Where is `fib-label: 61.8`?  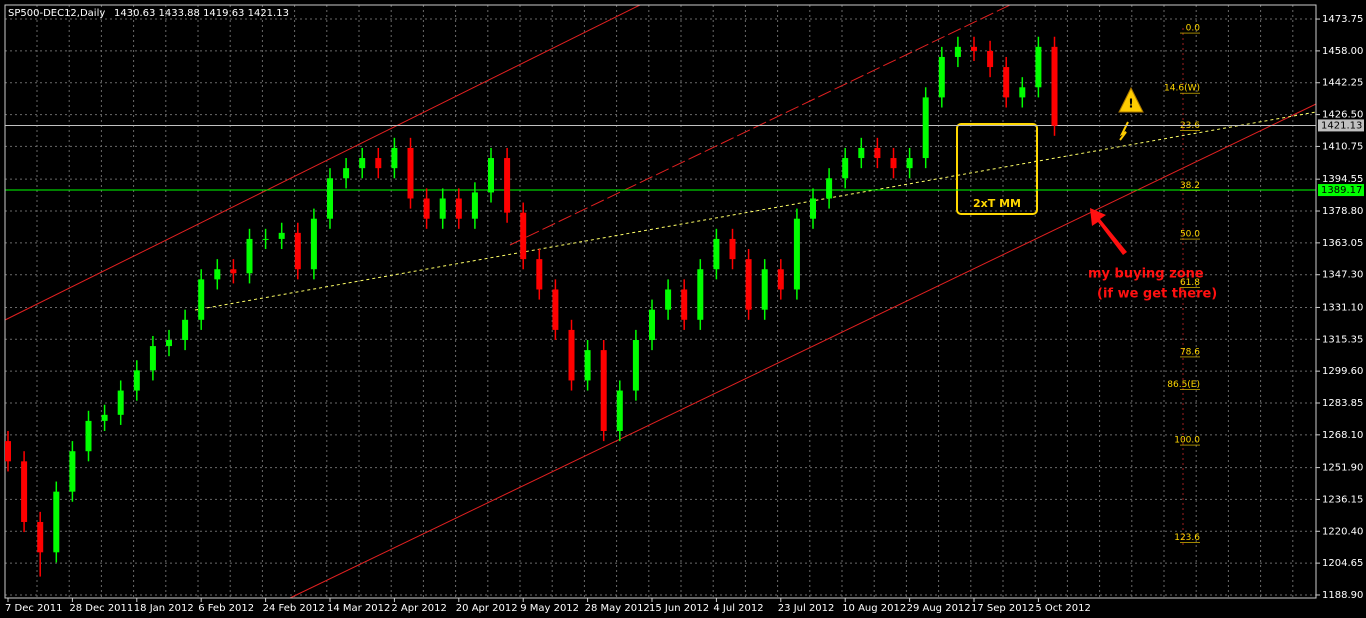
fib-label: 61.8 is located at coordinates (1190, 283).